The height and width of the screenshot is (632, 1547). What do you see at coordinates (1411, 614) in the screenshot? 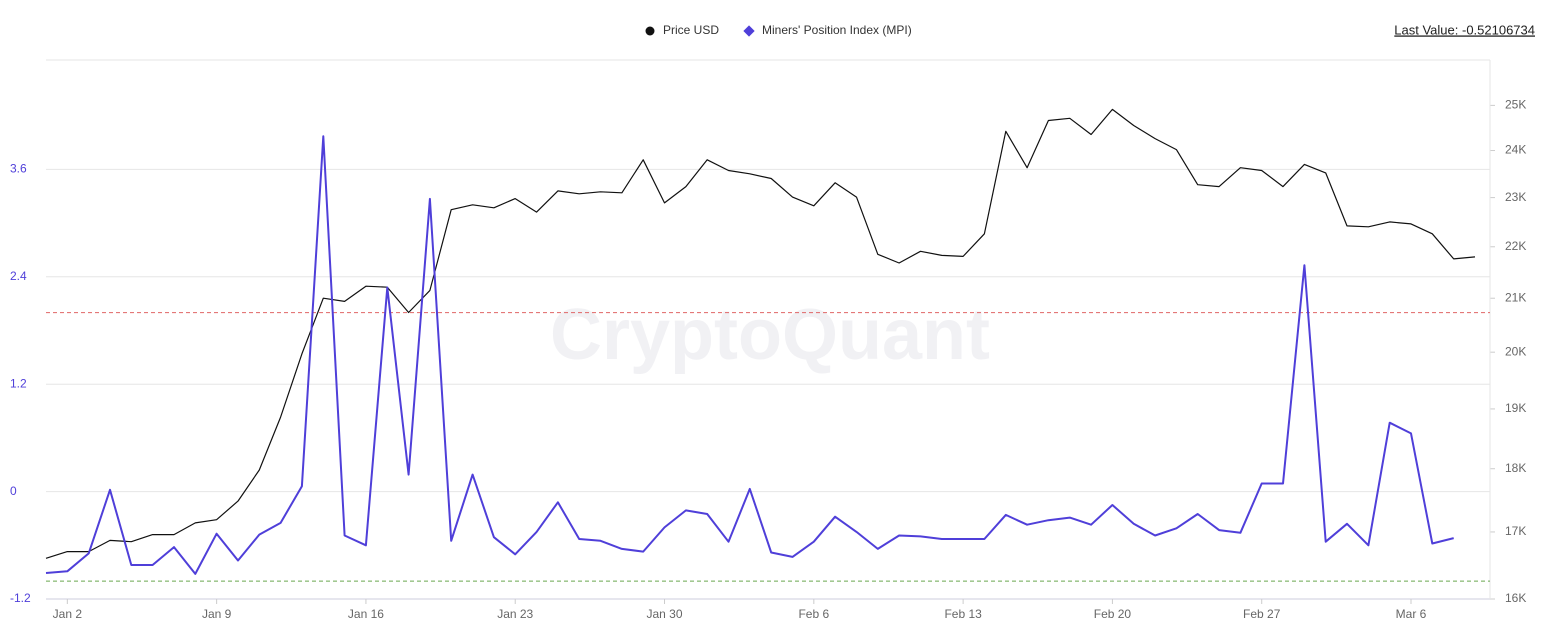
I see `x-tick-label: Mar 6` at bounding box center [1411, 614].